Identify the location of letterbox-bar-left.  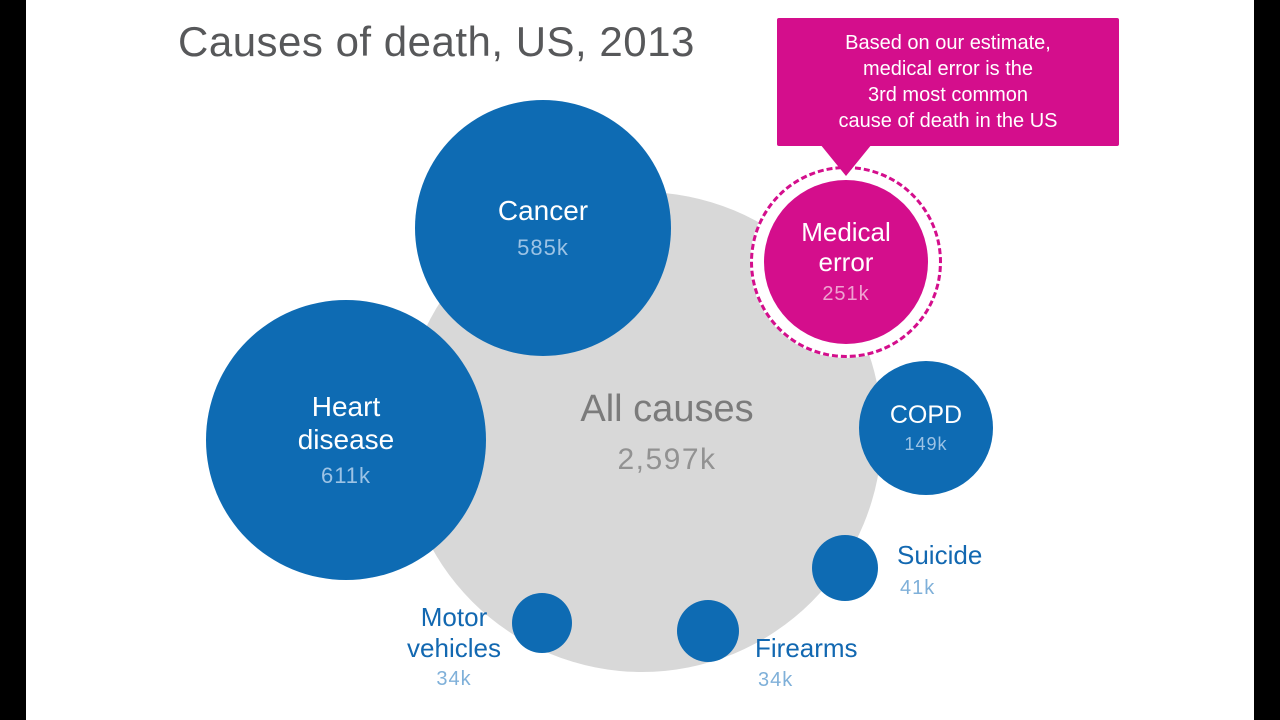
(13, 360).